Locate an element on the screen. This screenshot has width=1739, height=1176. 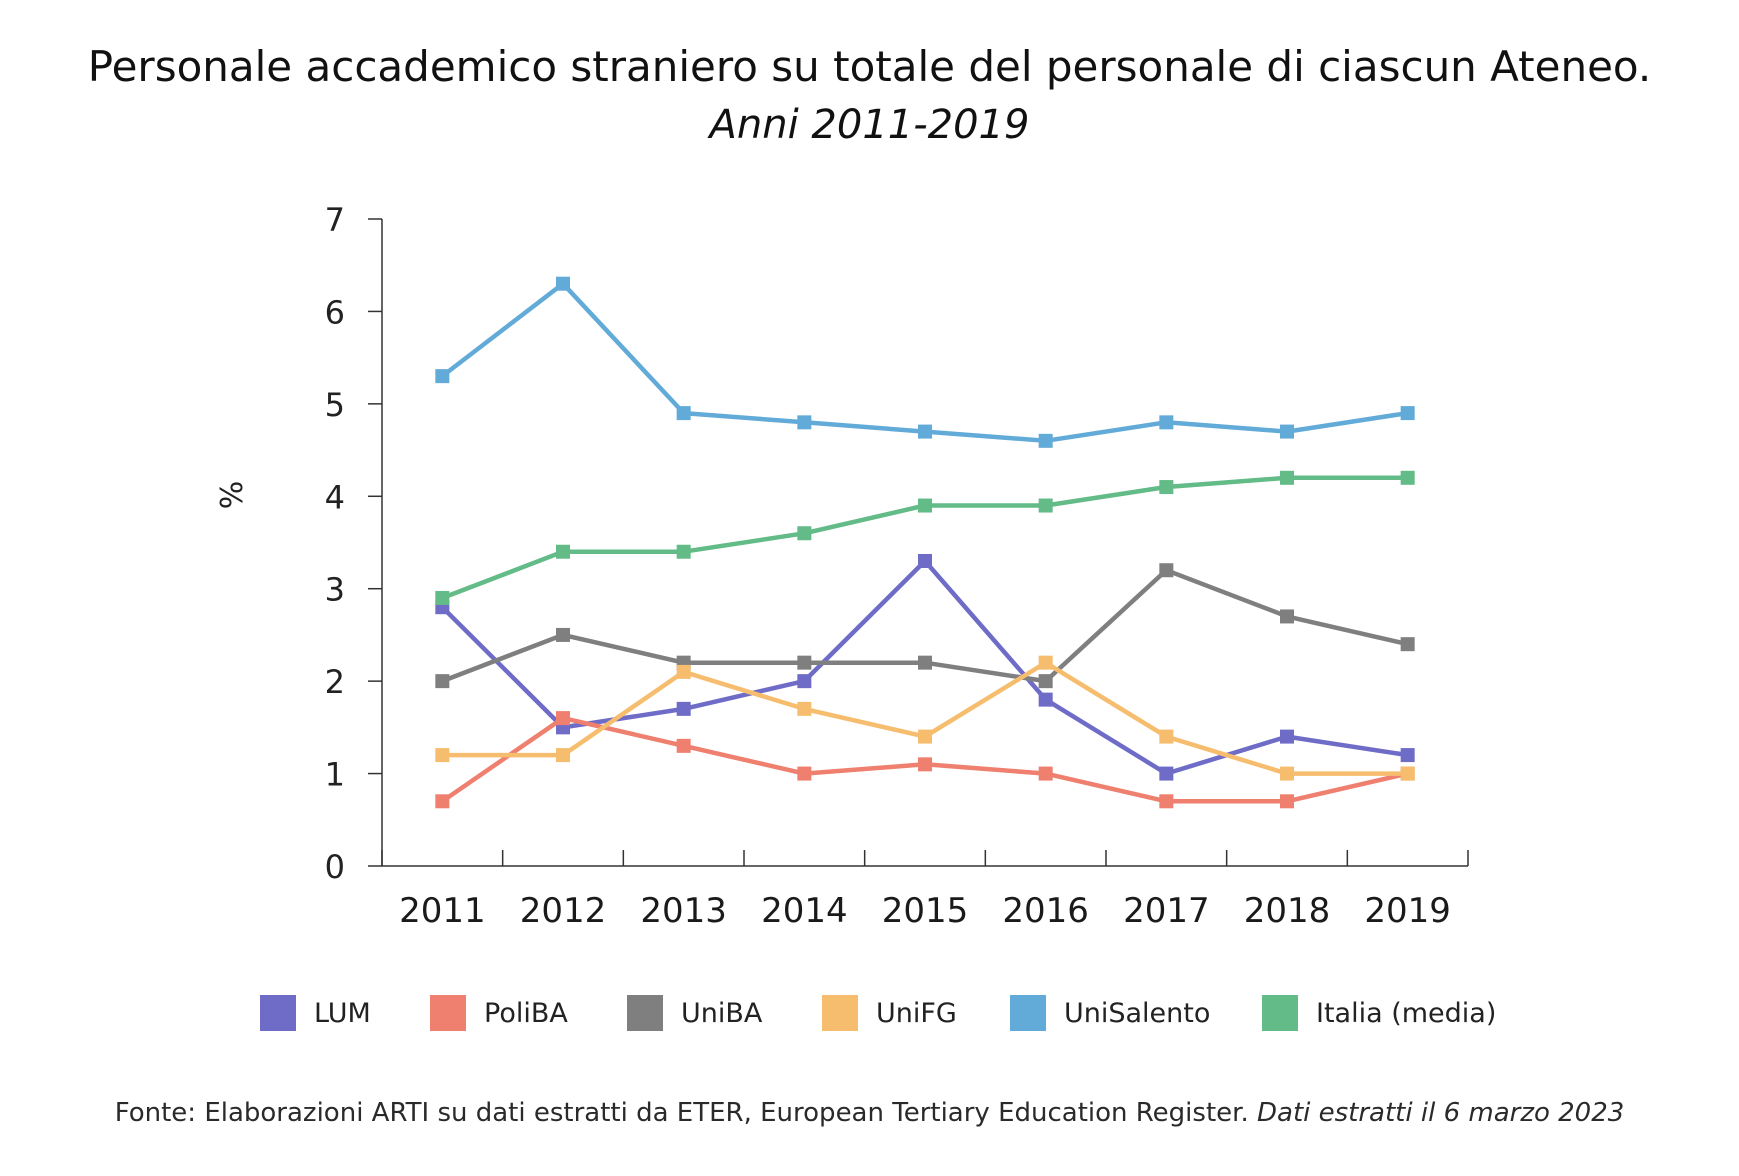
legend-item: UniBA is located at coordinates (694, 1013).